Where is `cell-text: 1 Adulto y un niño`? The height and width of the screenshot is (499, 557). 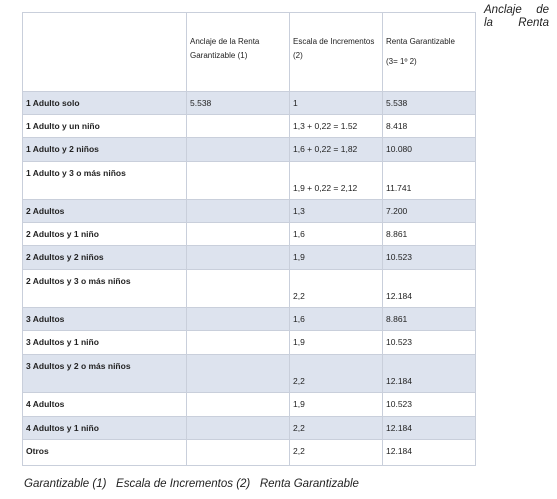 cell-text: 1 Adulto y un niño is located at coordinates (63, 126).